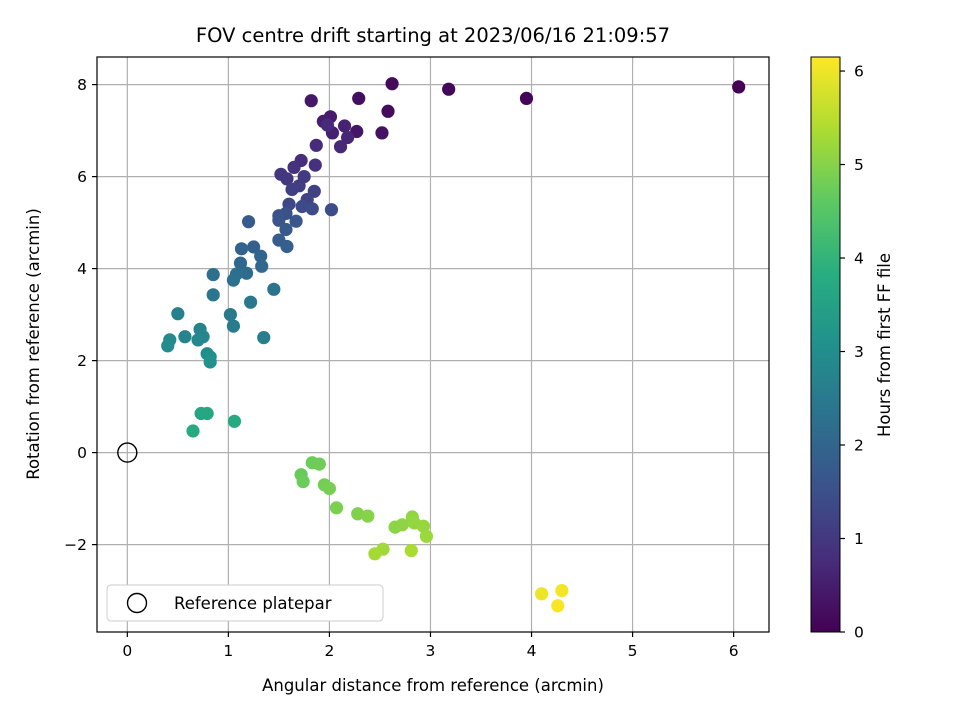  What do you see at coordinates (859, 539) in the screenshot?
I see `colorbar-tick-label: 1` at bounding box center [859, 539].